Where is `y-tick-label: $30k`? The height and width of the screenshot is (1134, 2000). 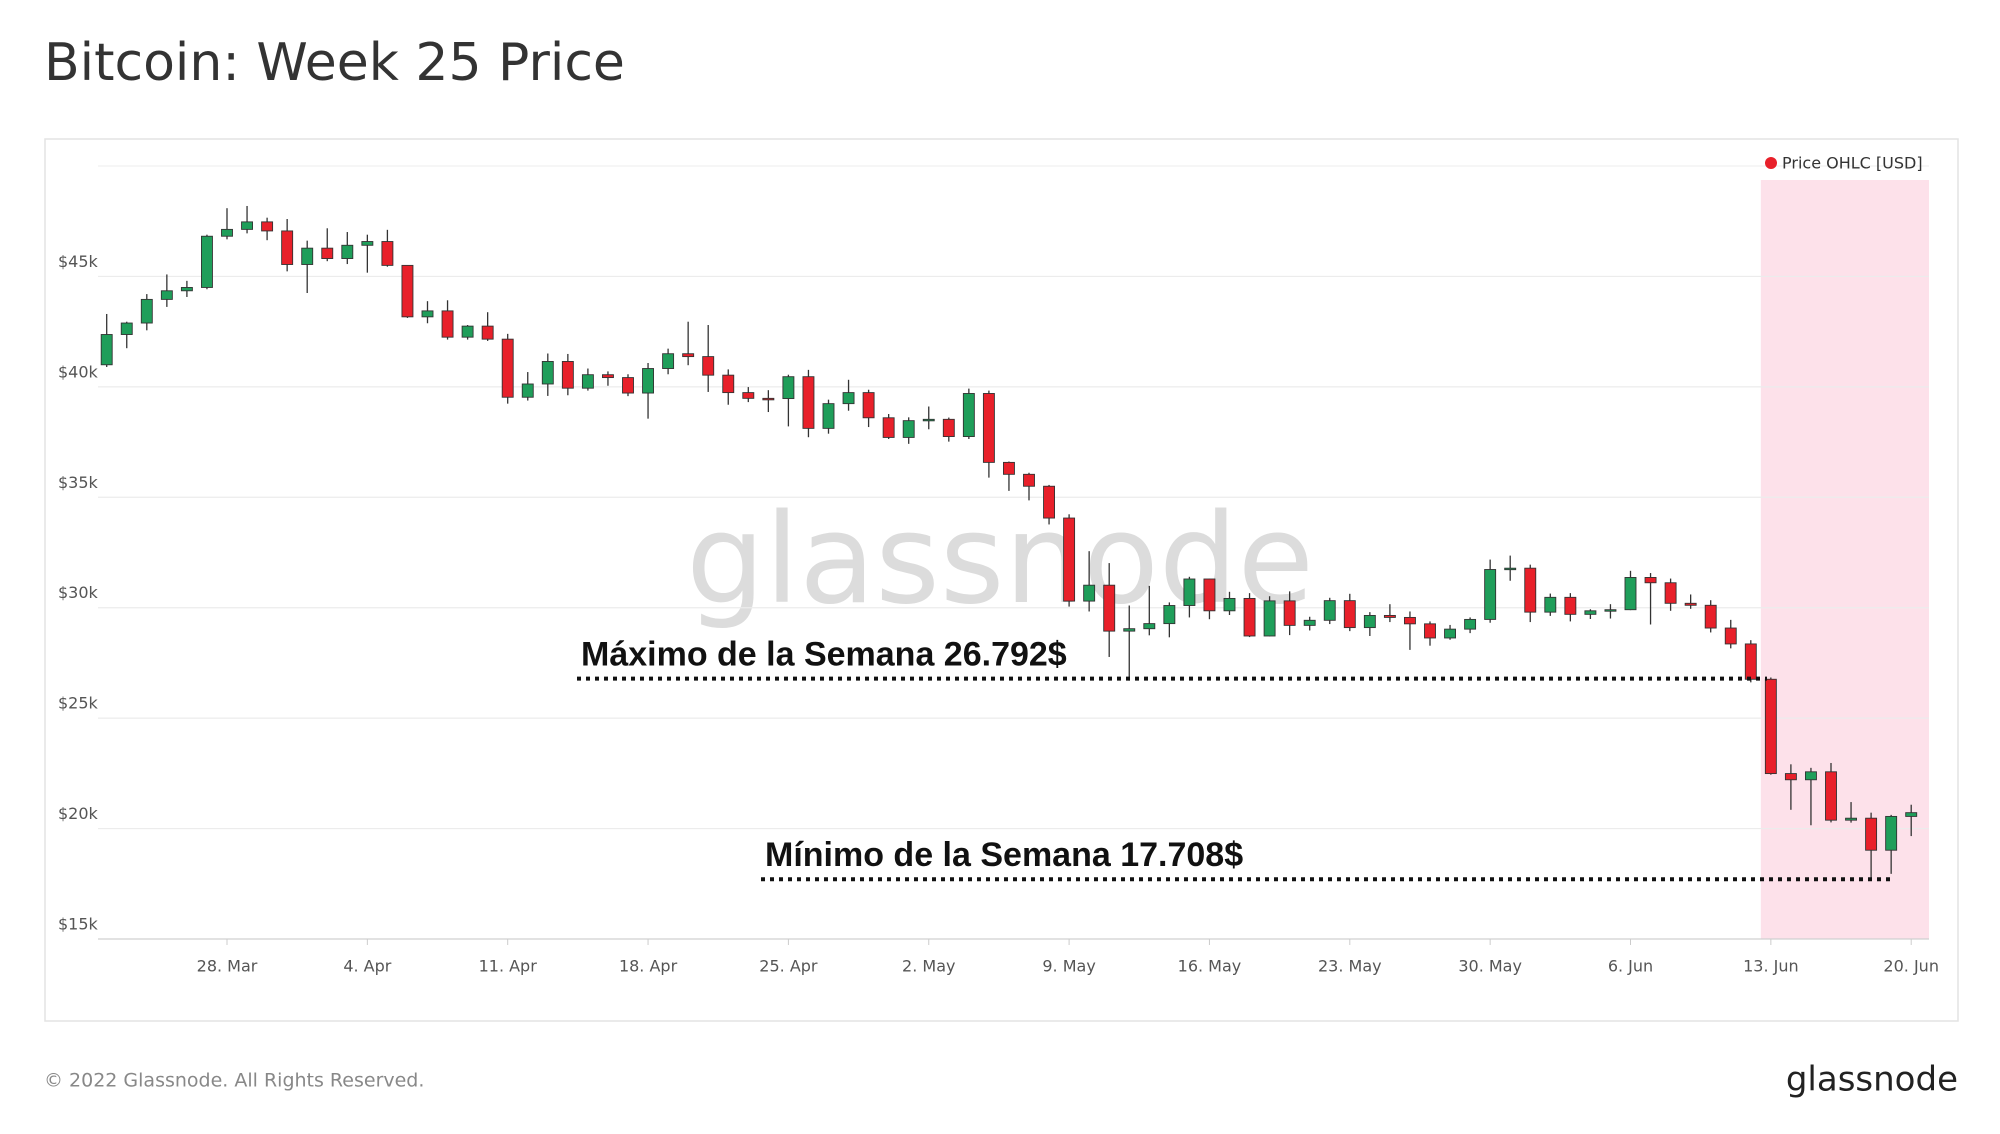 y-tick-label: $30k is located at coordinates (78, 592).